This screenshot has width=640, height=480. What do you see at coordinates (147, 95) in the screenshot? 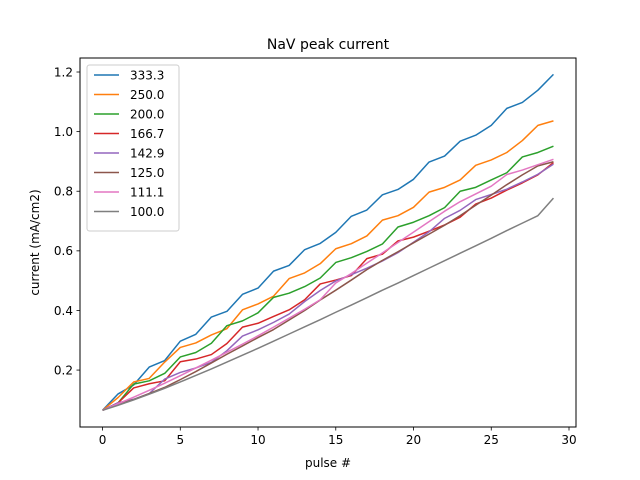
I see `legend-label: 250.0` at bounding box center [147, 95].